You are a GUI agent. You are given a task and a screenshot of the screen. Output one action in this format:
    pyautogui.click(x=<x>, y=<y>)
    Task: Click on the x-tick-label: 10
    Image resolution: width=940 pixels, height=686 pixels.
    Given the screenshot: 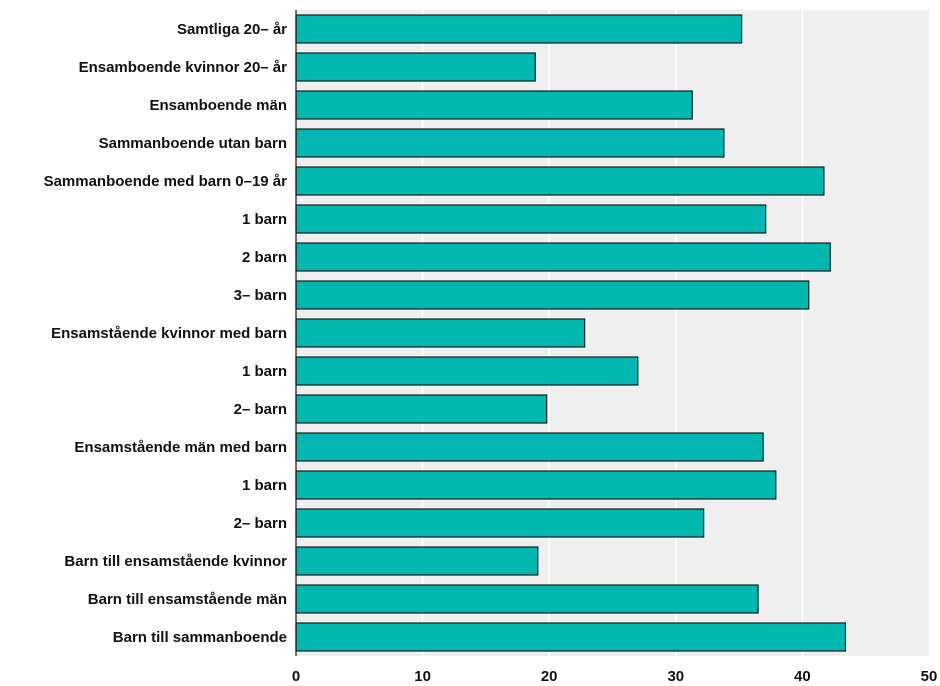 What is the action you would take?
    pyautogui.click(x=422, y=676)
    